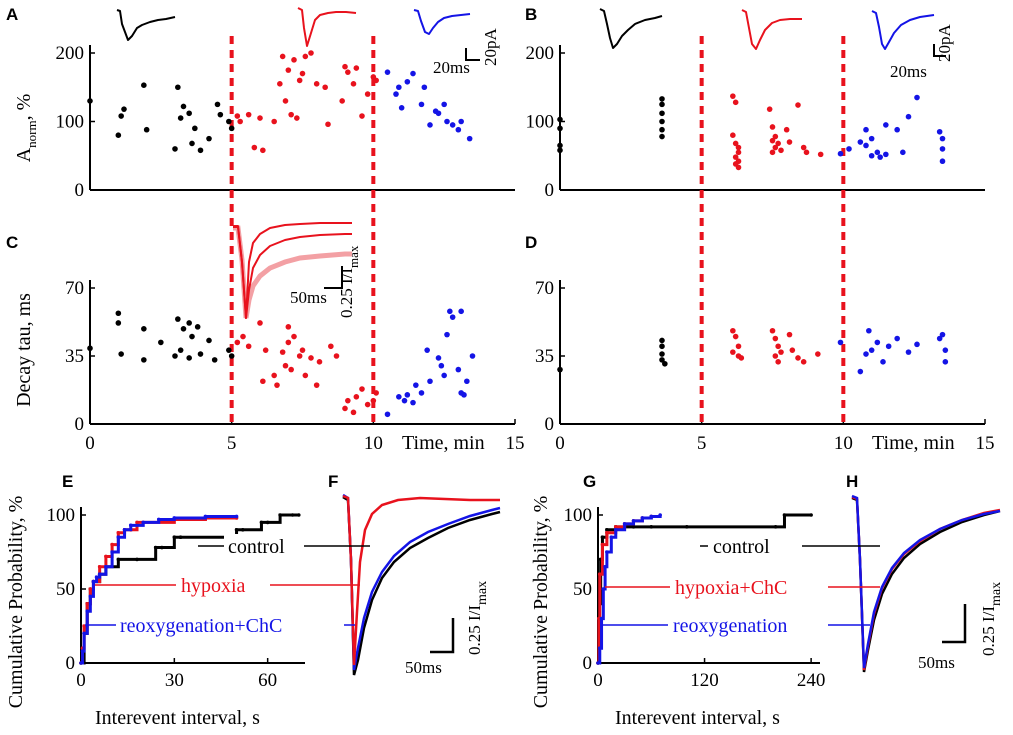  I want to click on amp-ylabel: Anorm, %, so click(26, 128).